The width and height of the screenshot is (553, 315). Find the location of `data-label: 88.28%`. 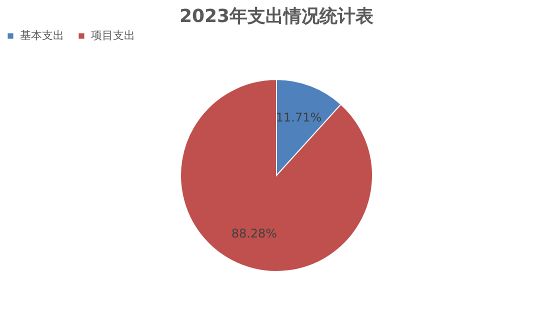

data-label: 88.28% is located at coordinates (254, 233).